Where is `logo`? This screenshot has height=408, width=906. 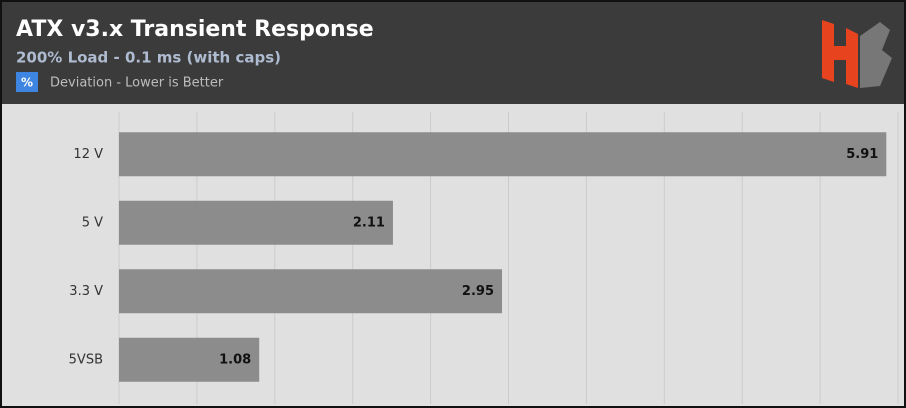 logo is located at coordinates (857, 54).